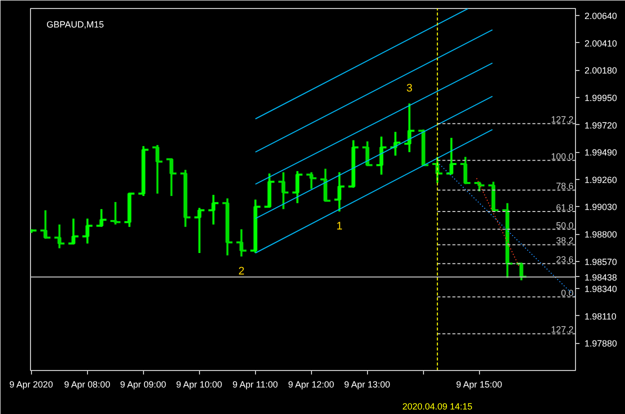  Describe the element at coordinates (601, 16) in the screenshot. I see `y-tick-label: 2.00640` at that location.